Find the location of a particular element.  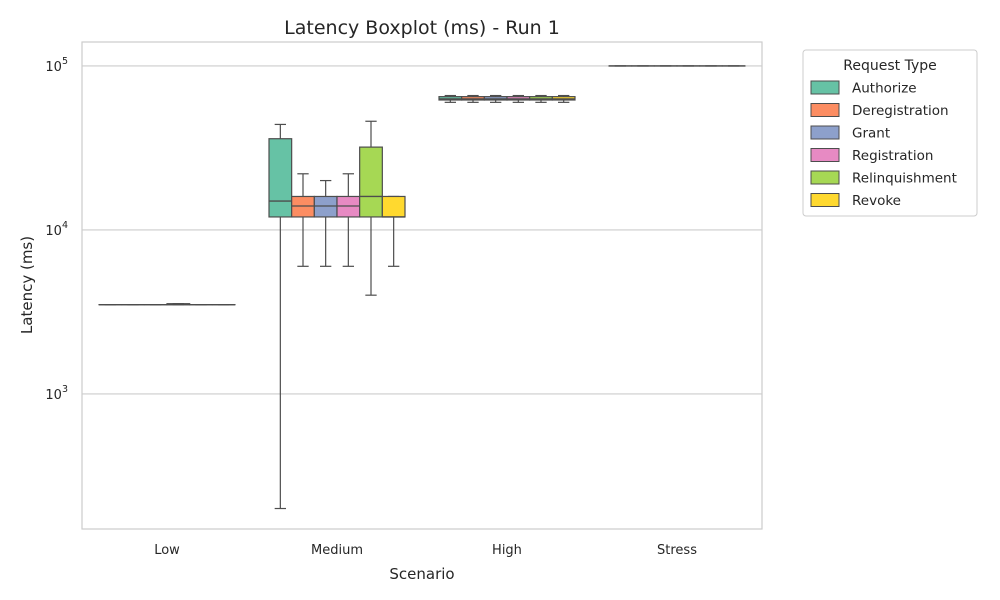

legend-item: Revoke is located at coordinates (855, 201).